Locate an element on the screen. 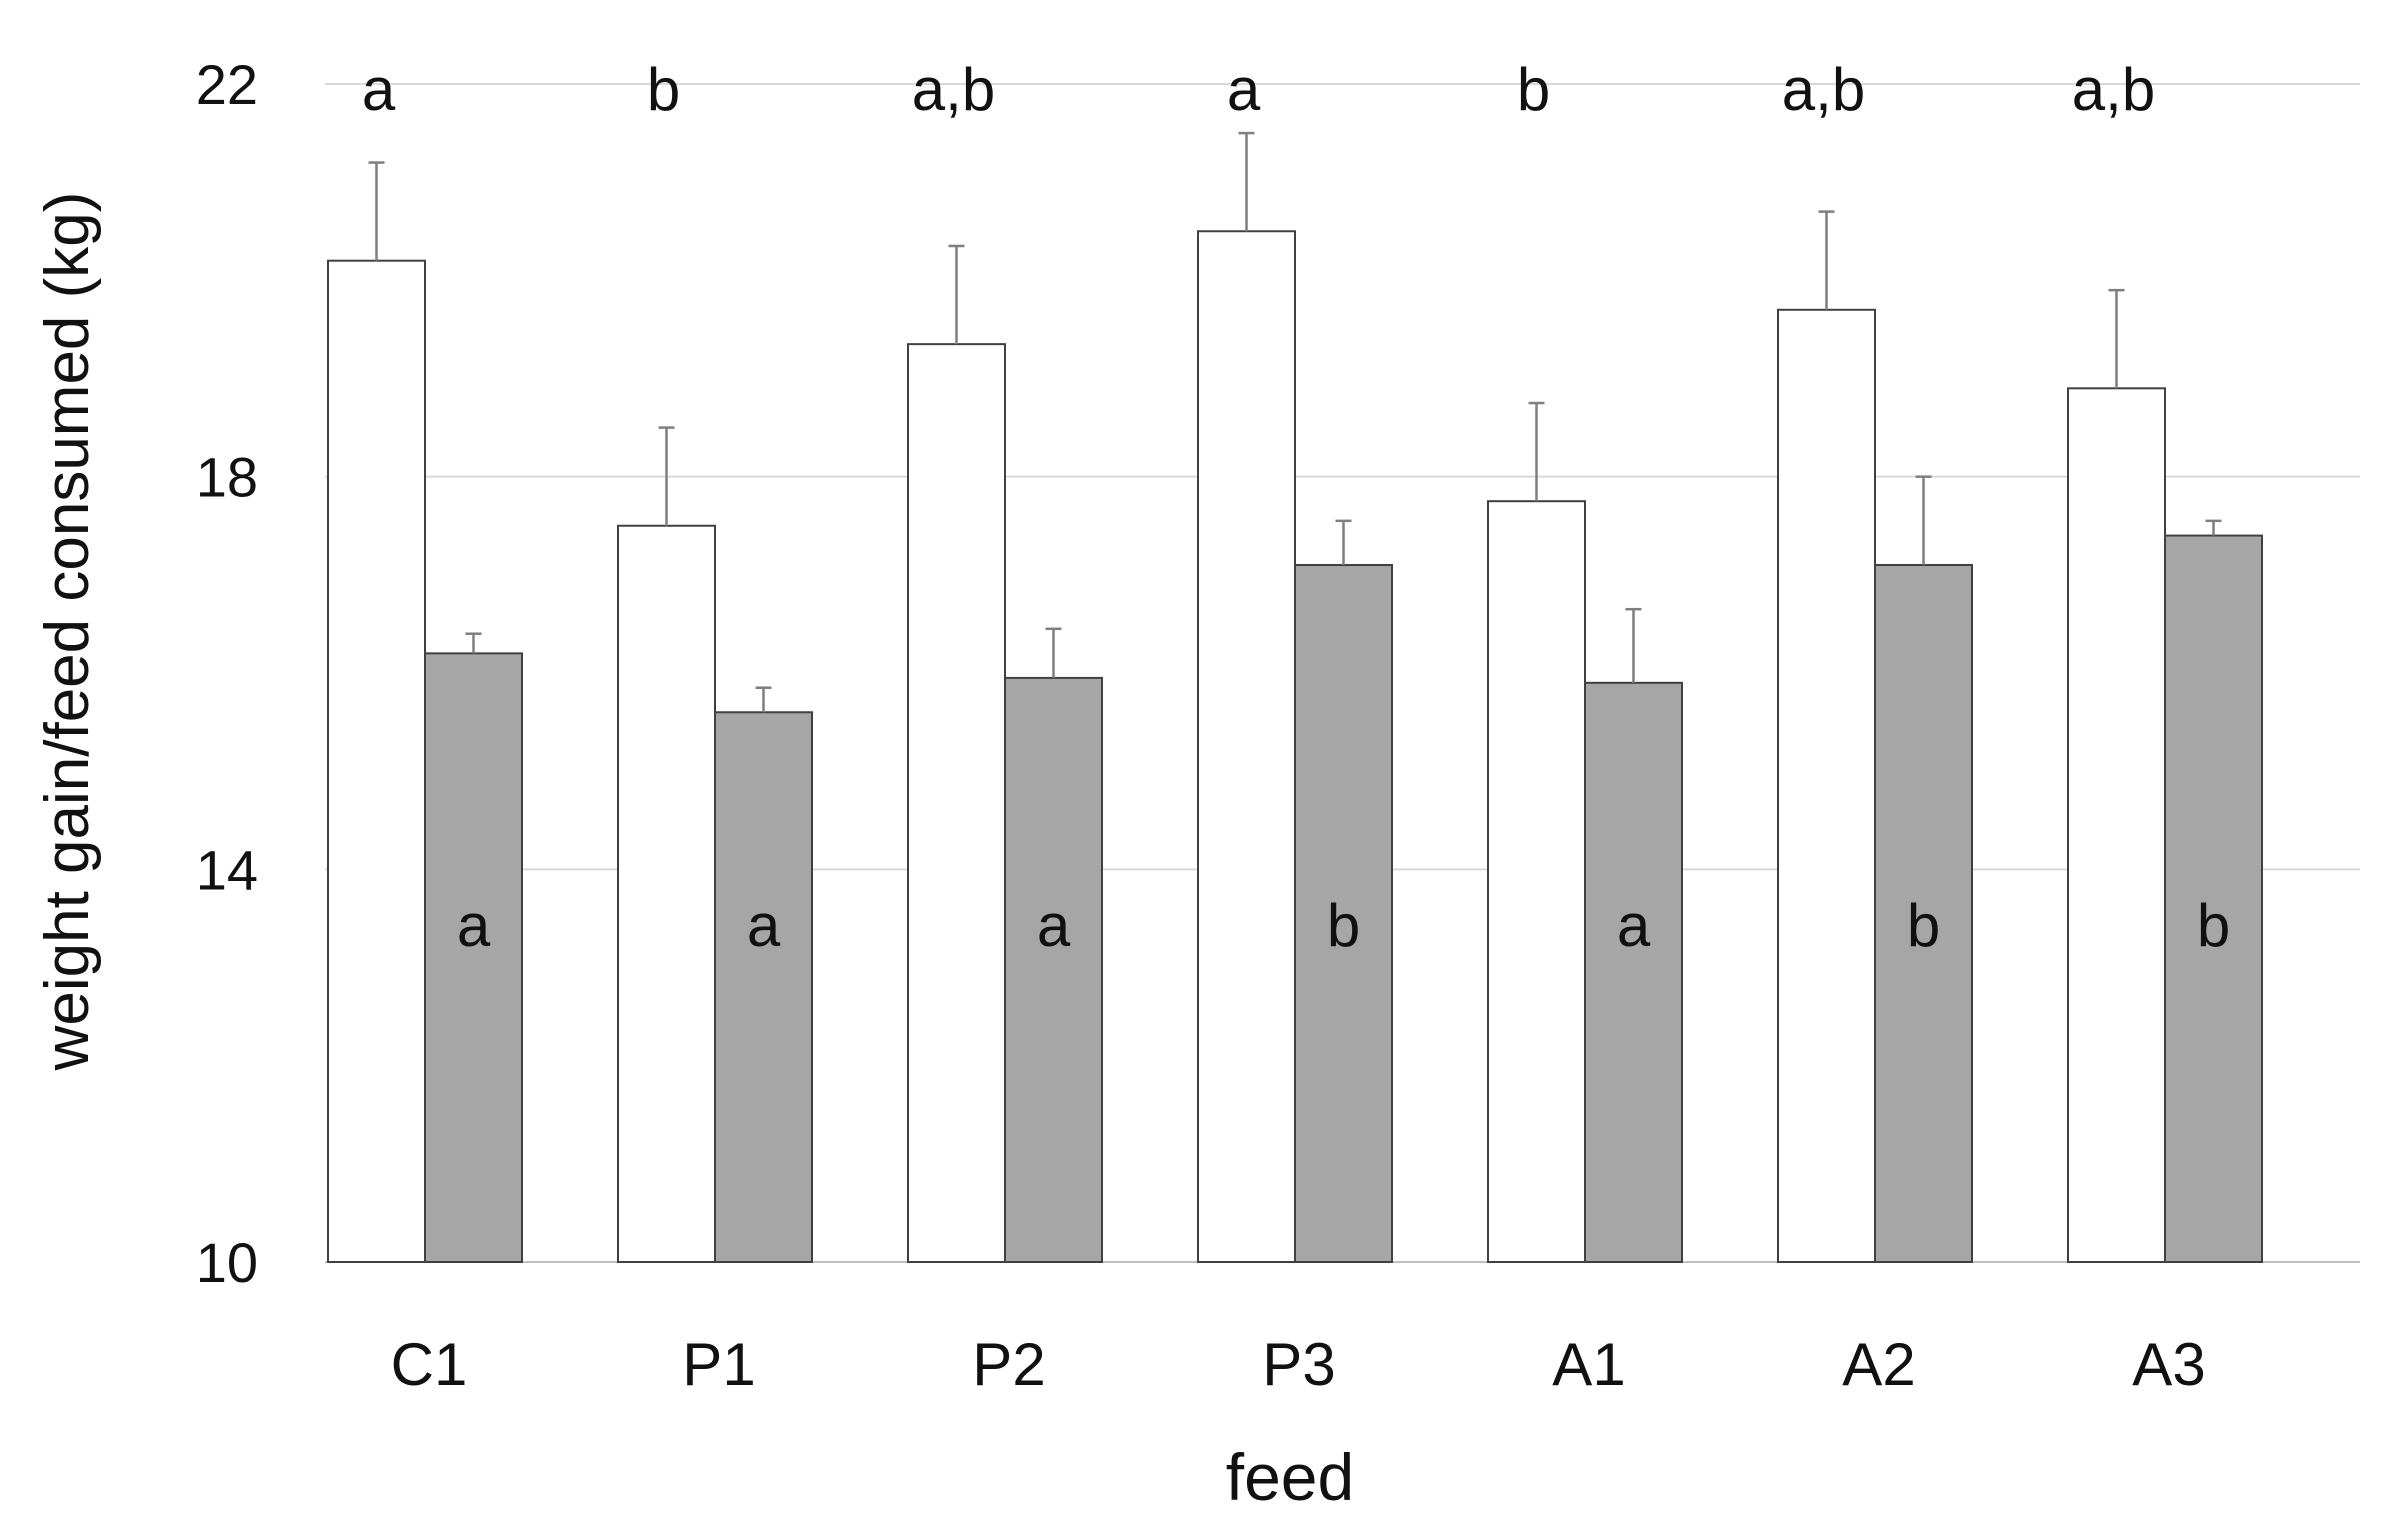 The height and width of the screenshot is (1525, 2389). y-tick-label: 10 is located at coordinates (227, 1262).